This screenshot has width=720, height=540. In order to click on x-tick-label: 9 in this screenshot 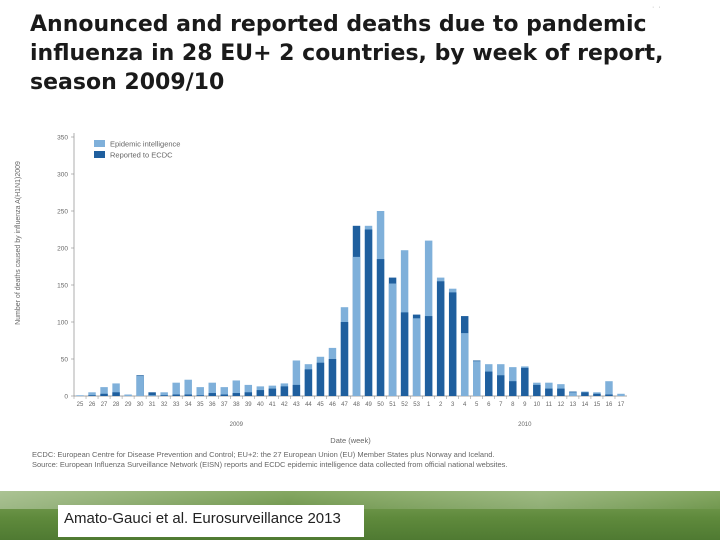, I will do `click(525, 405)`.